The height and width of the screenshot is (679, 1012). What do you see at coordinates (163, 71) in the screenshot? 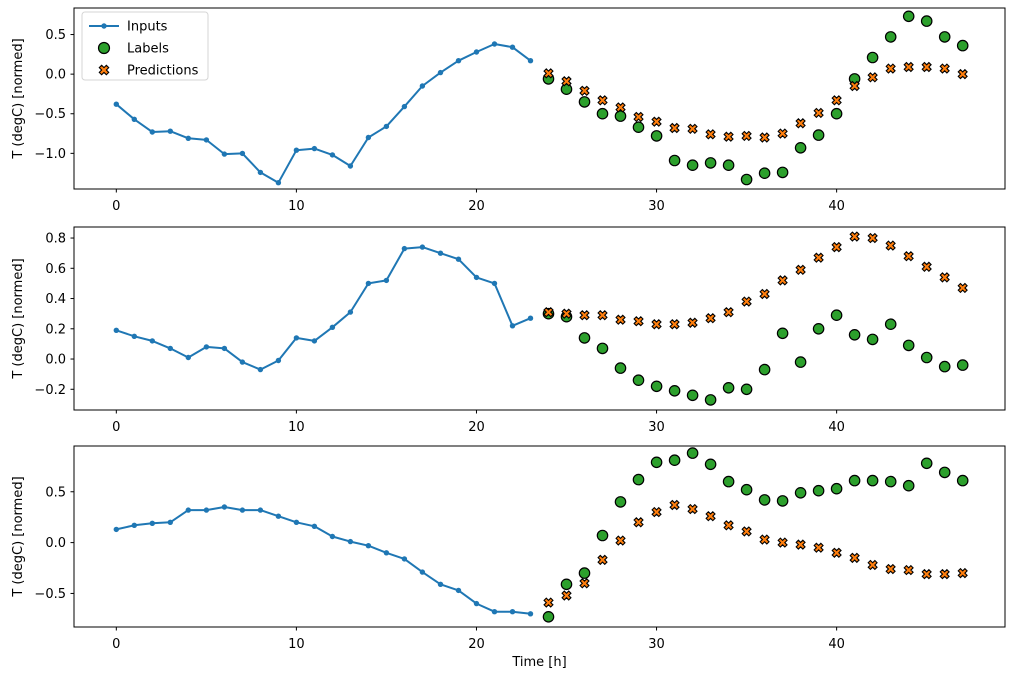
I see `legend-label: Predictions` at bounding box center [163, 71].